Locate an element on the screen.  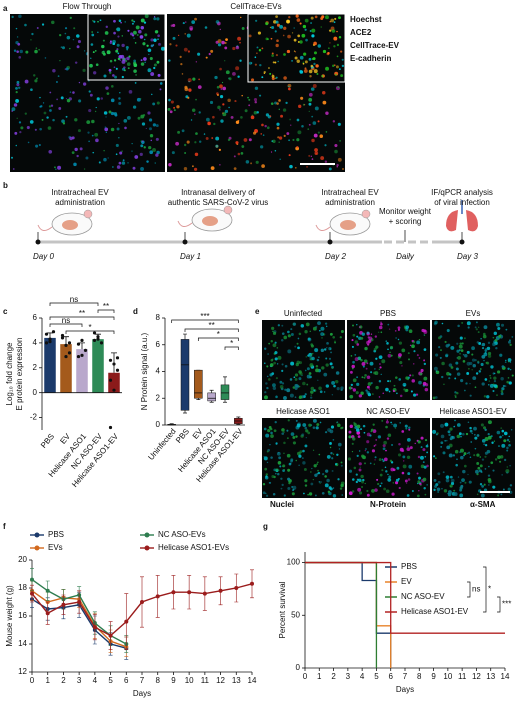
legend-label: Nuclei is located at coordinates (282, 504).